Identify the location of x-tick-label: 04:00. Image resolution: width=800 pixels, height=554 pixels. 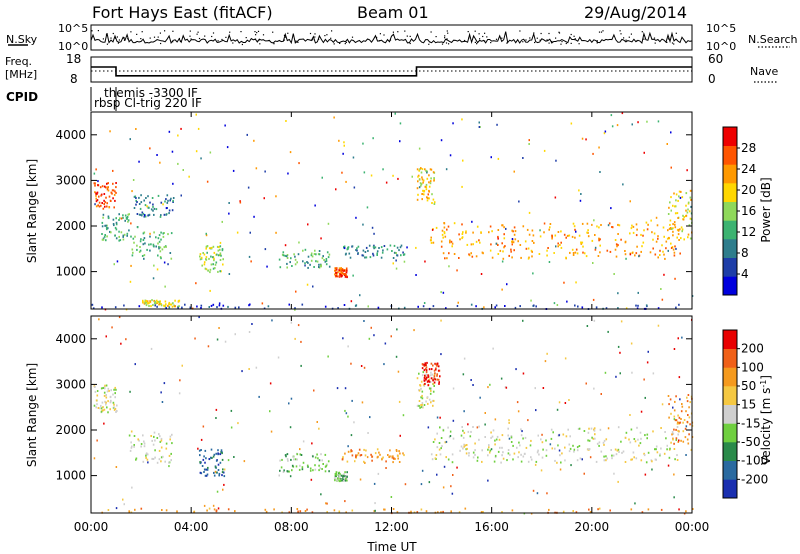
(191, 527).